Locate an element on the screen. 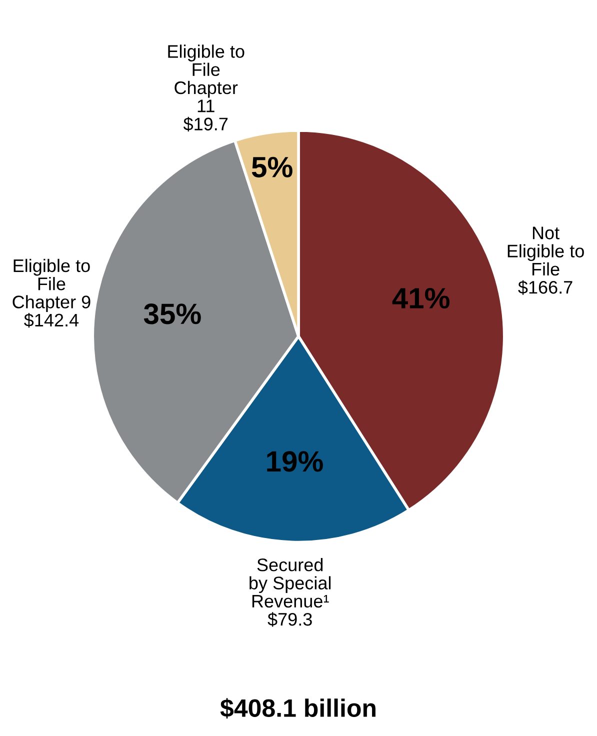 The image size is (597, 736). text: $408.1 billion is located at coordinates (298, 708).